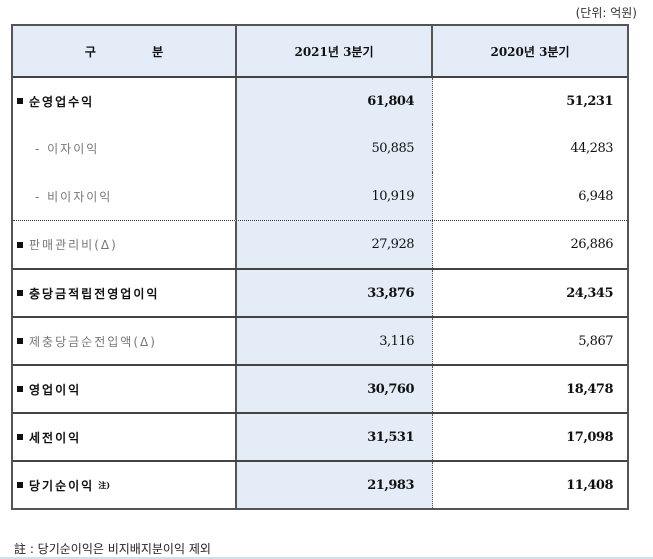 This screenshot has height=559, width=653. I want to click on value-2021: 10,919, so click(393, 196).